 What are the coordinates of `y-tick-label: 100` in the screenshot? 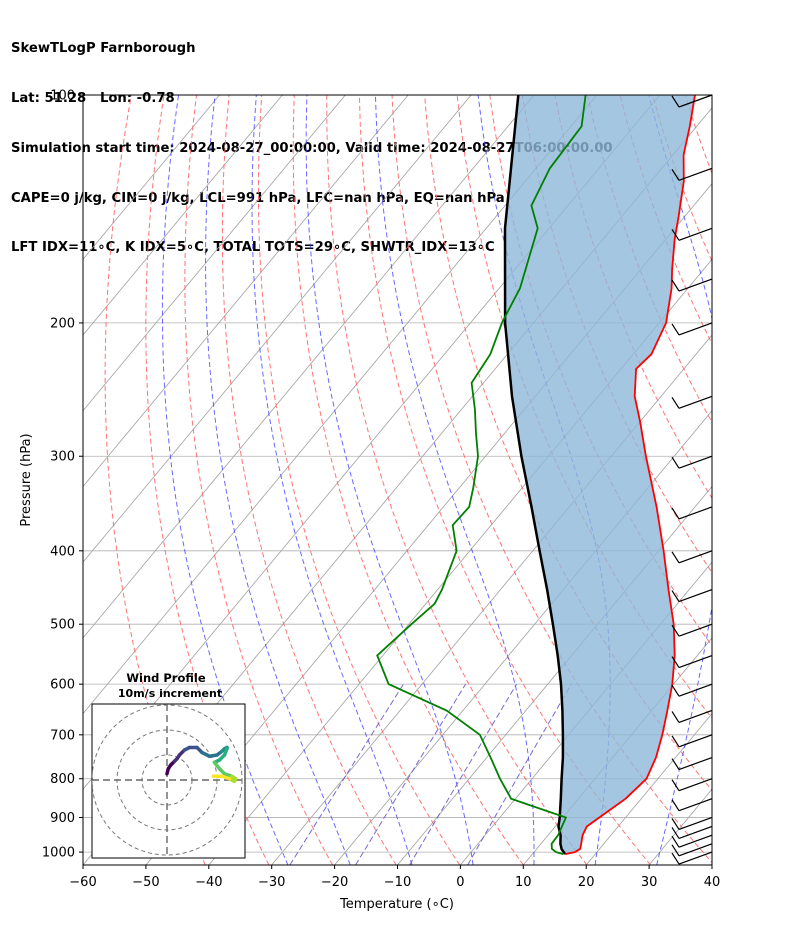 It's located at (62, 96).